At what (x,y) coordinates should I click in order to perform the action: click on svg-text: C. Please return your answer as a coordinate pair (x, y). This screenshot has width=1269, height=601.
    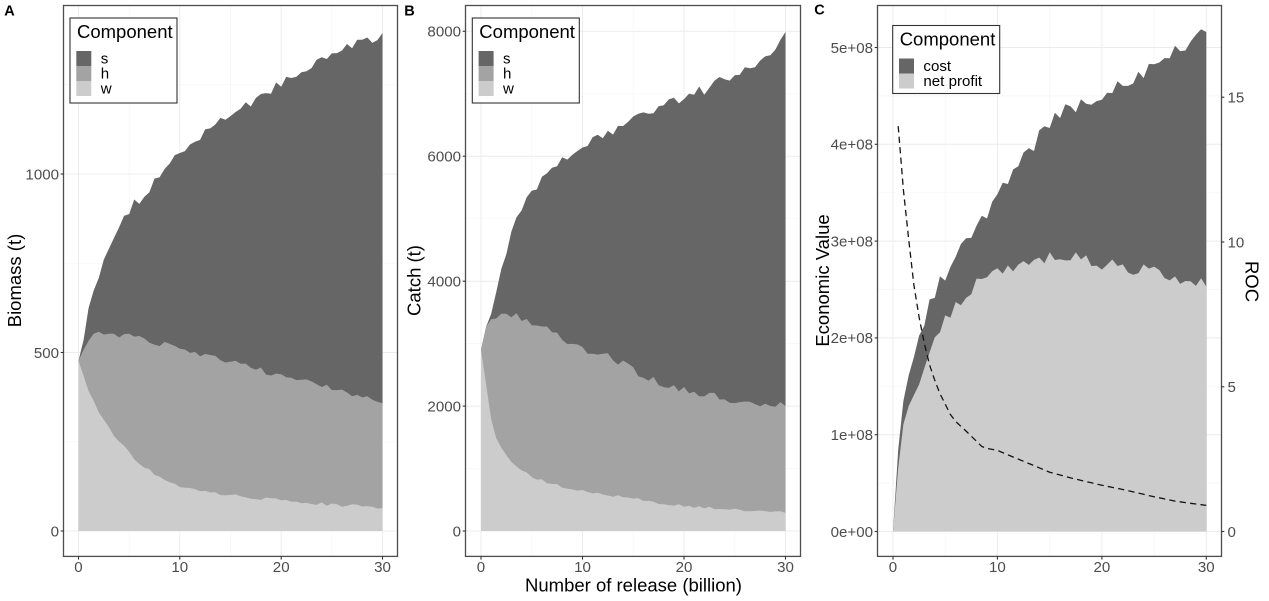
    Looking at the image, I should click on (819, 10).